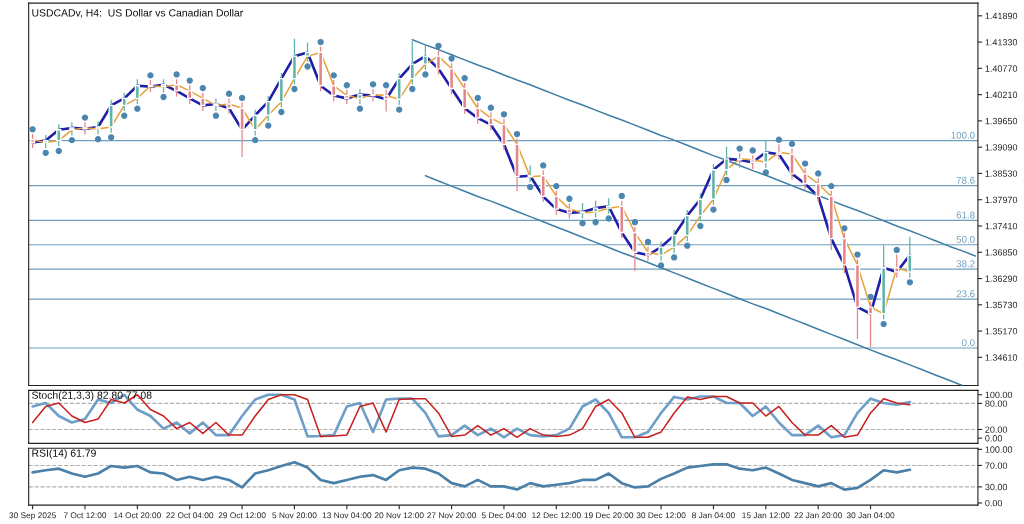 The image size is (1024, 524). I want to click on y-tick-label: 1.35730, so click(1001, 305).